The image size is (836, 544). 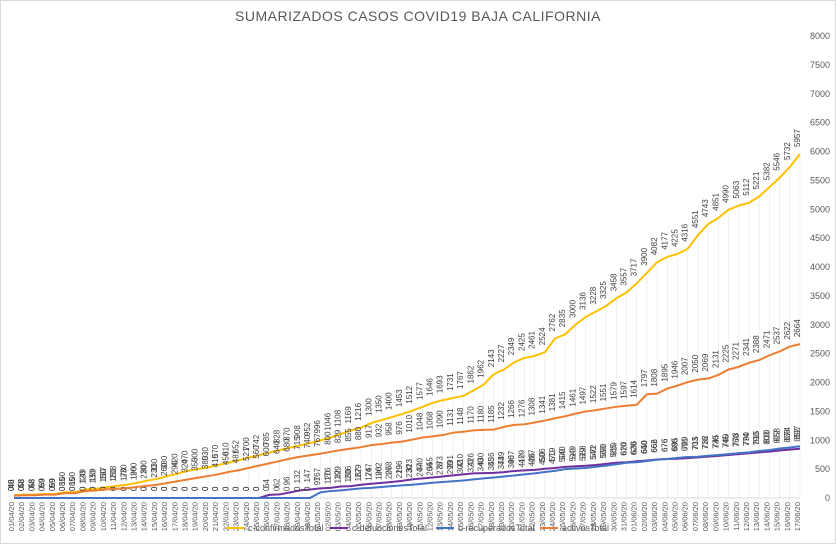 I want to click on data-label: 487, so click(x=532, y=456).